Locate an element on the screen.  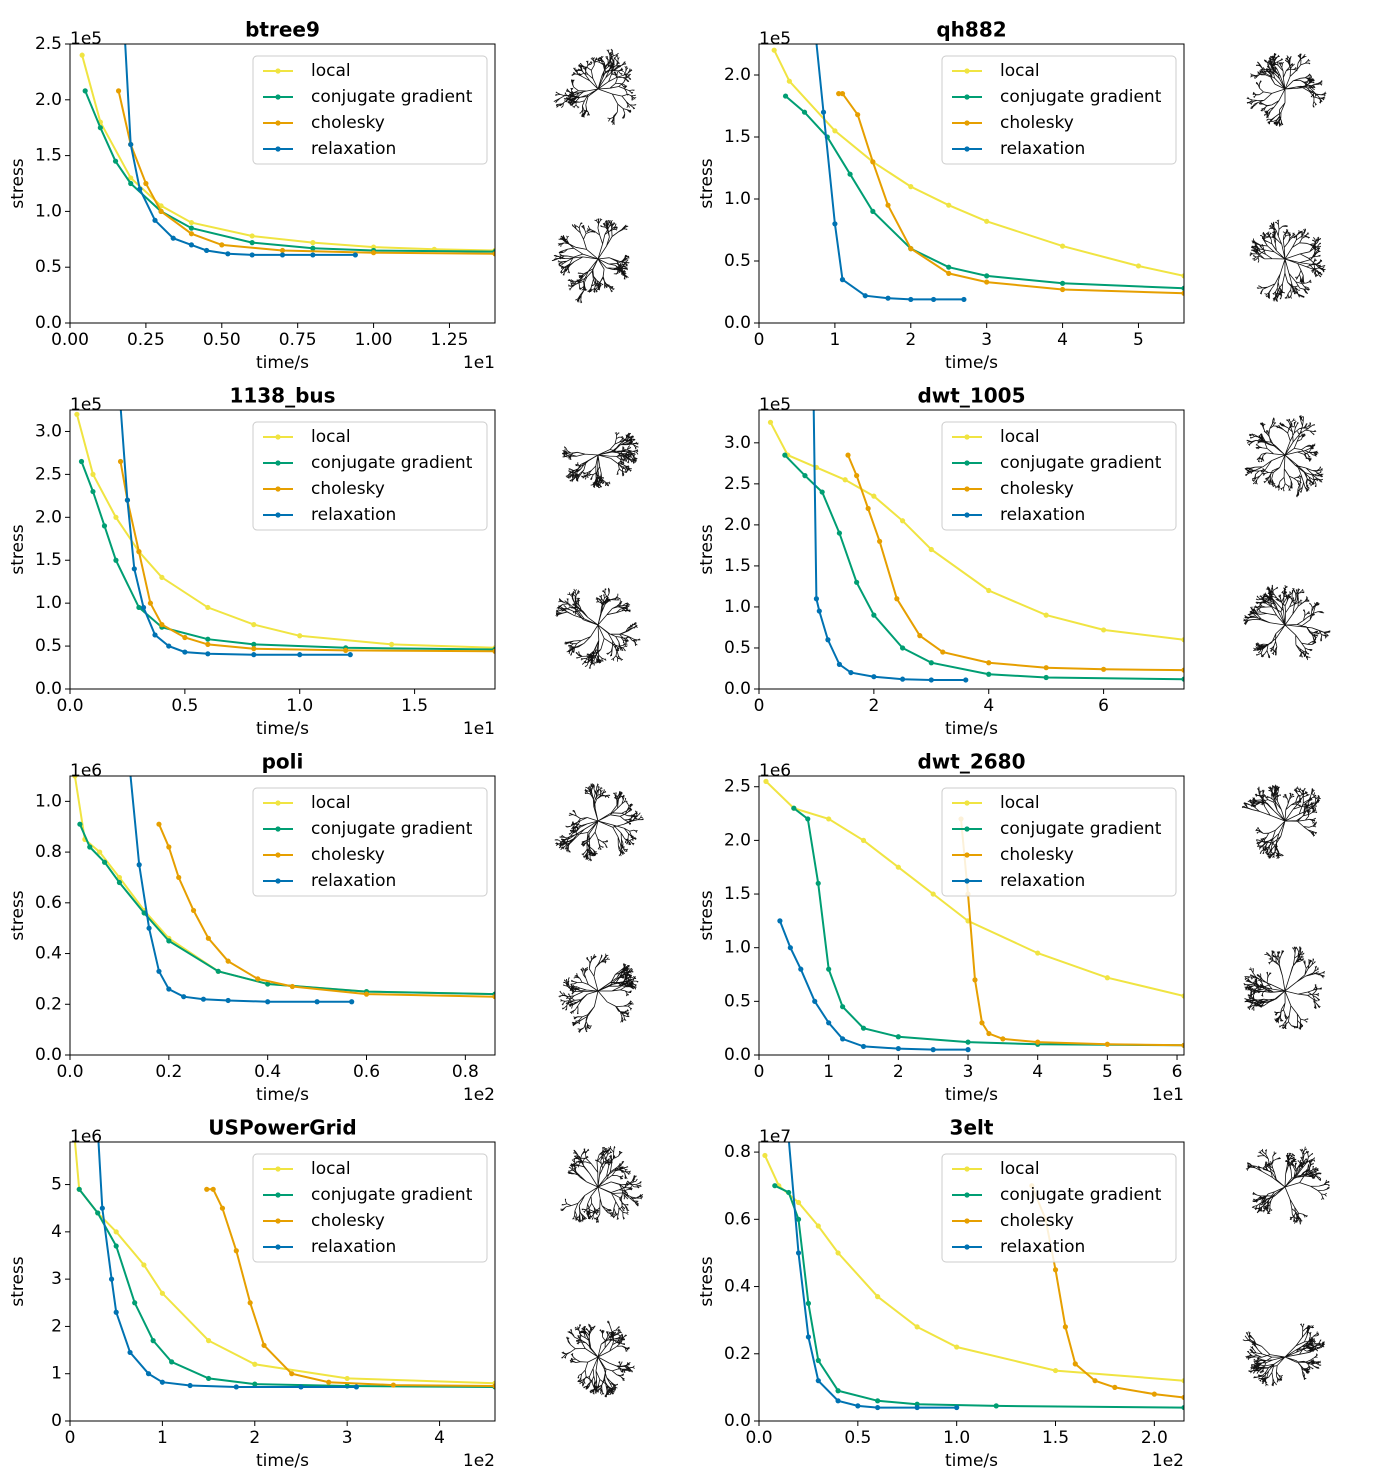
plot-area is located at coordinates (977, 173).